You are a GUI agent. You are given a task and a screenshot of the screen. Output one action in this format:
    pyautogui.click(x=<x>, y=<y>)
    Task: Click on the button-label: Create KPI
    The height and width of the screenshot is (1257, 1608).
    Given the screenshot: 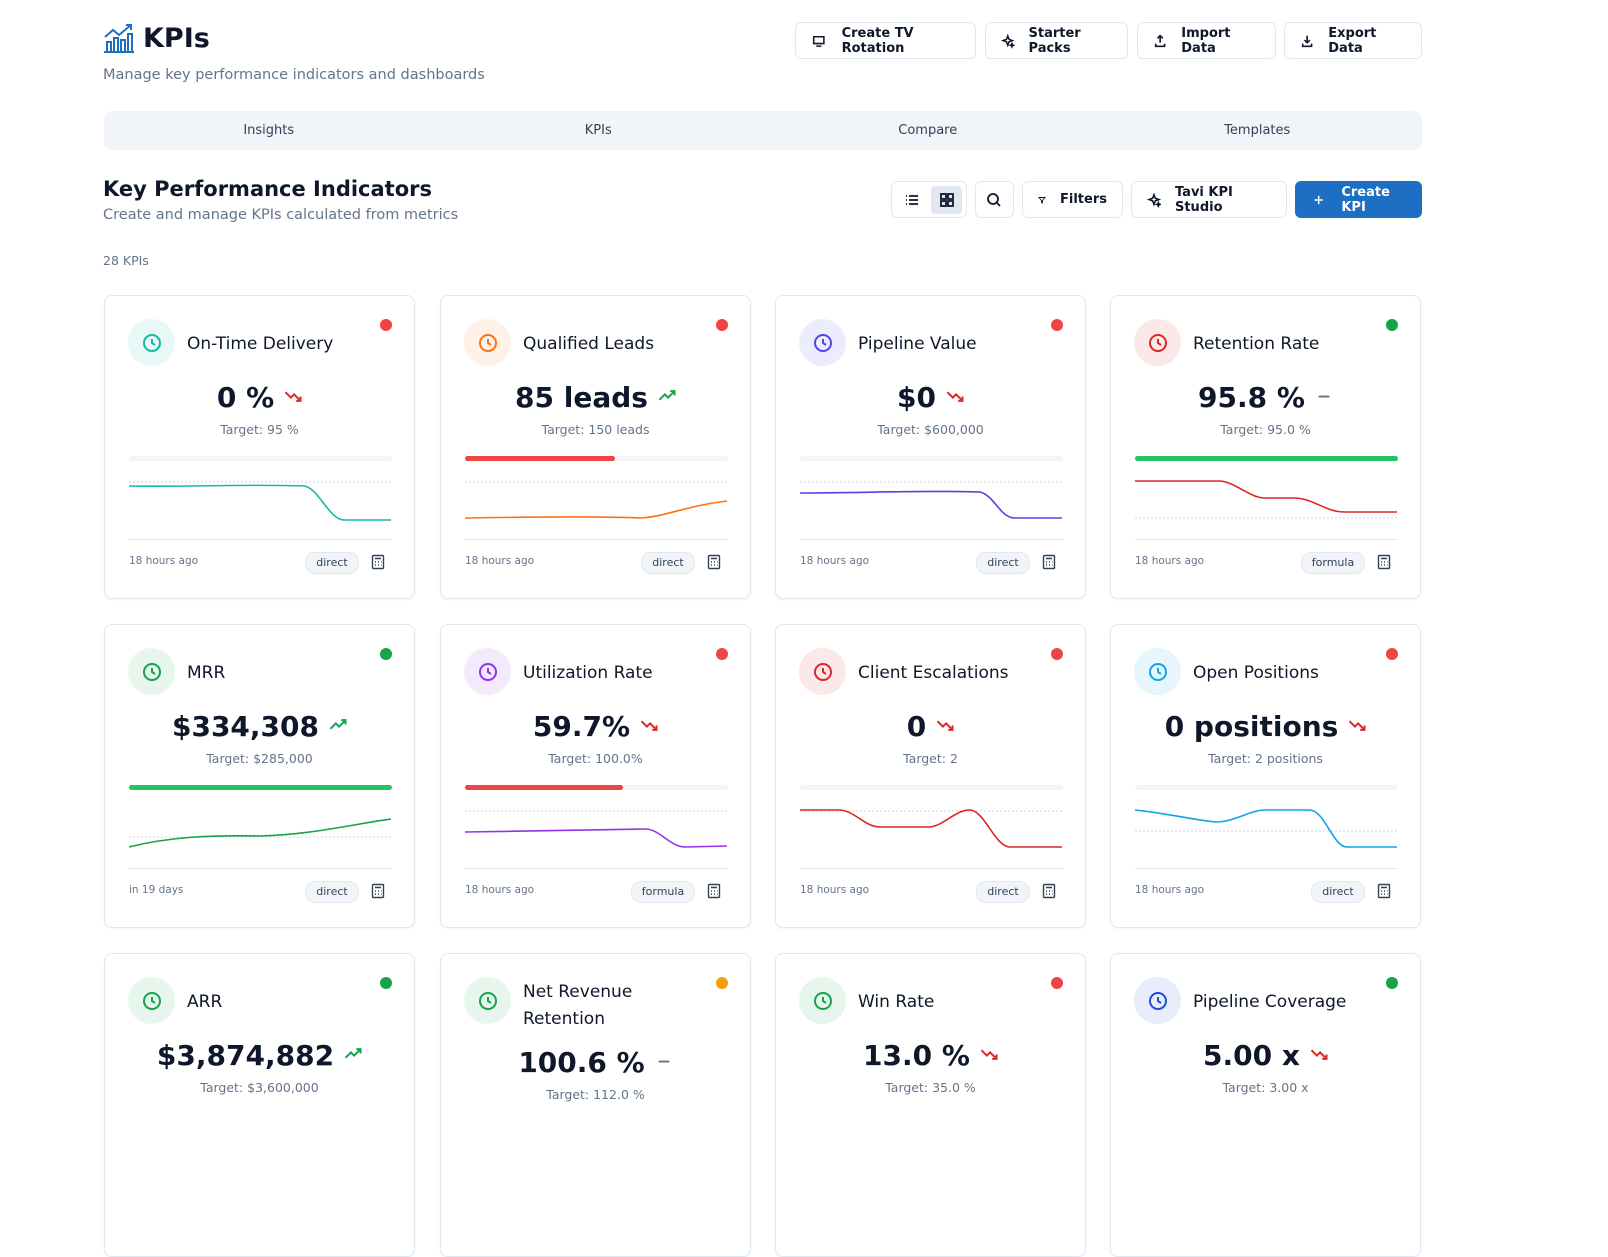 What is the action you would take?
    pyautogui.click(x=1365, y=199)
    